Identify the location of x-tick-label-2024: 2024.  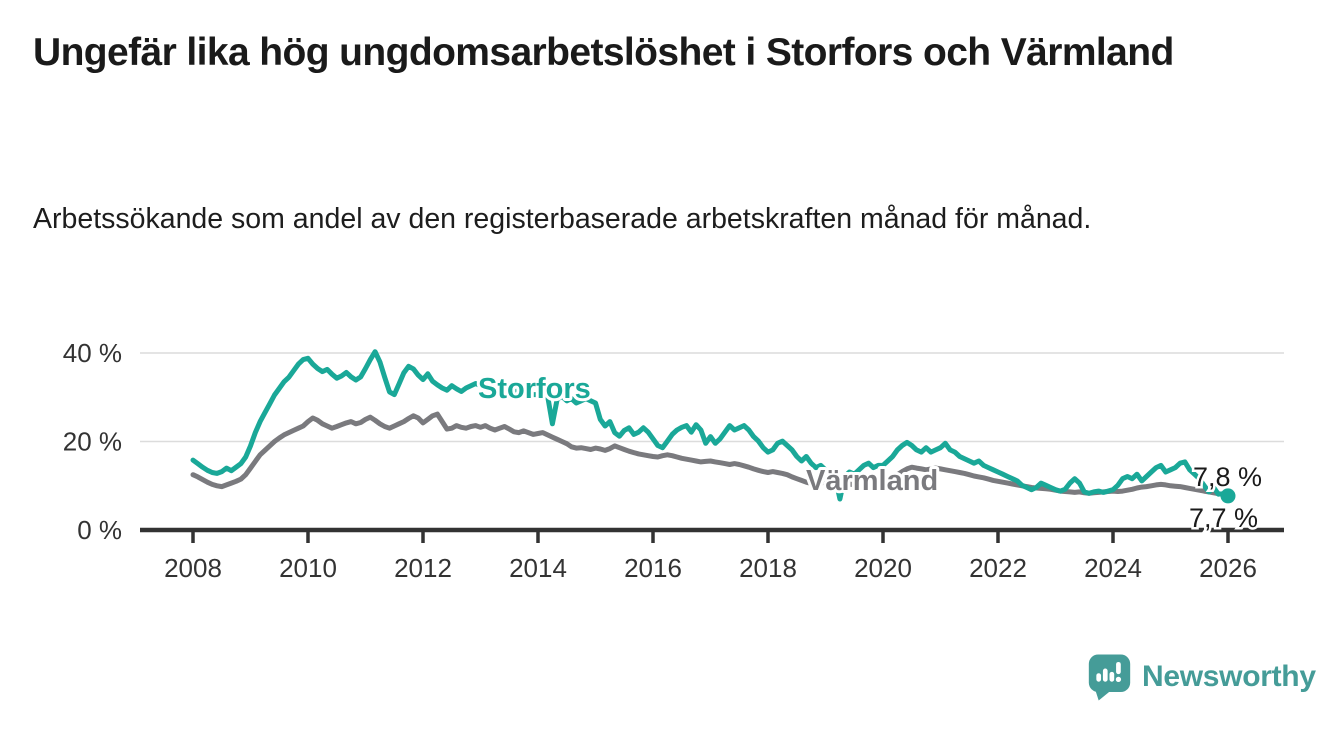
(1113, 568).